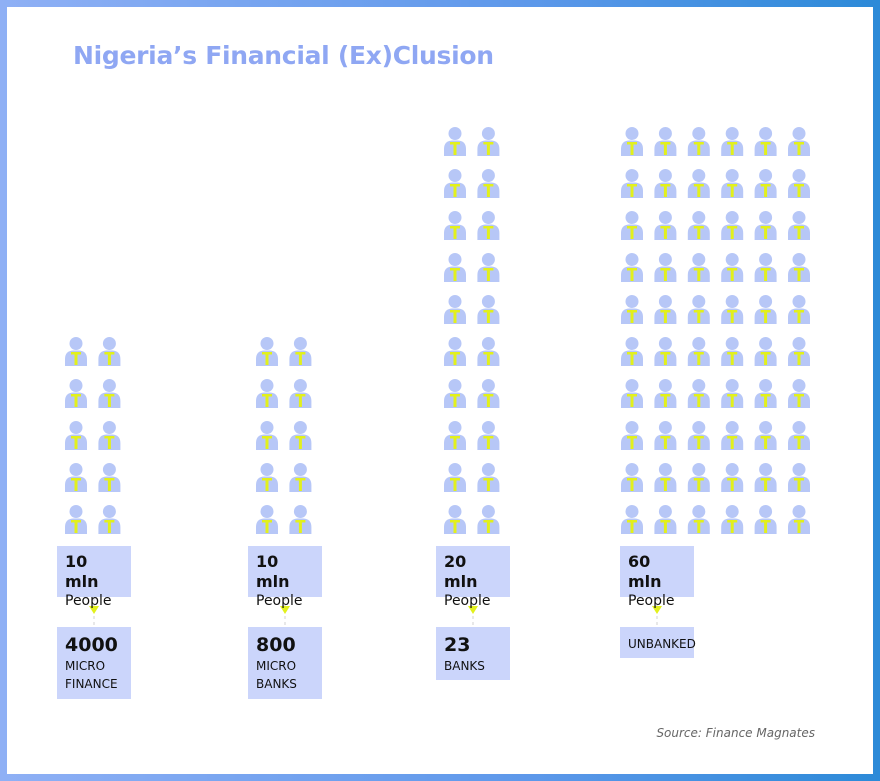 The height and width of the screenshot is (781, 880). Describe the element at coordinates (473, 577) in the screenshot. I see `people-box-3: 20 mln People` at that location.